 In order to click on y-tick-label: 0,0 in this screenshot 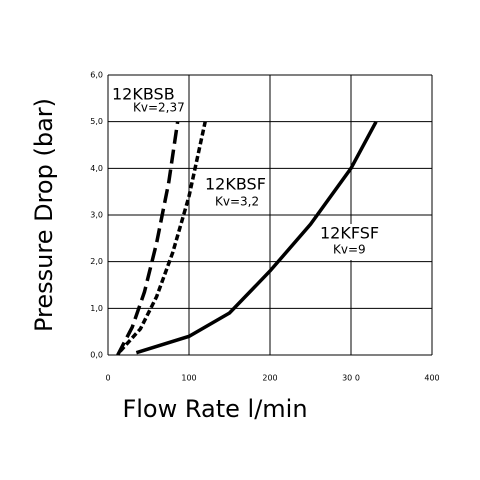, I will do `click(96, 355)`.